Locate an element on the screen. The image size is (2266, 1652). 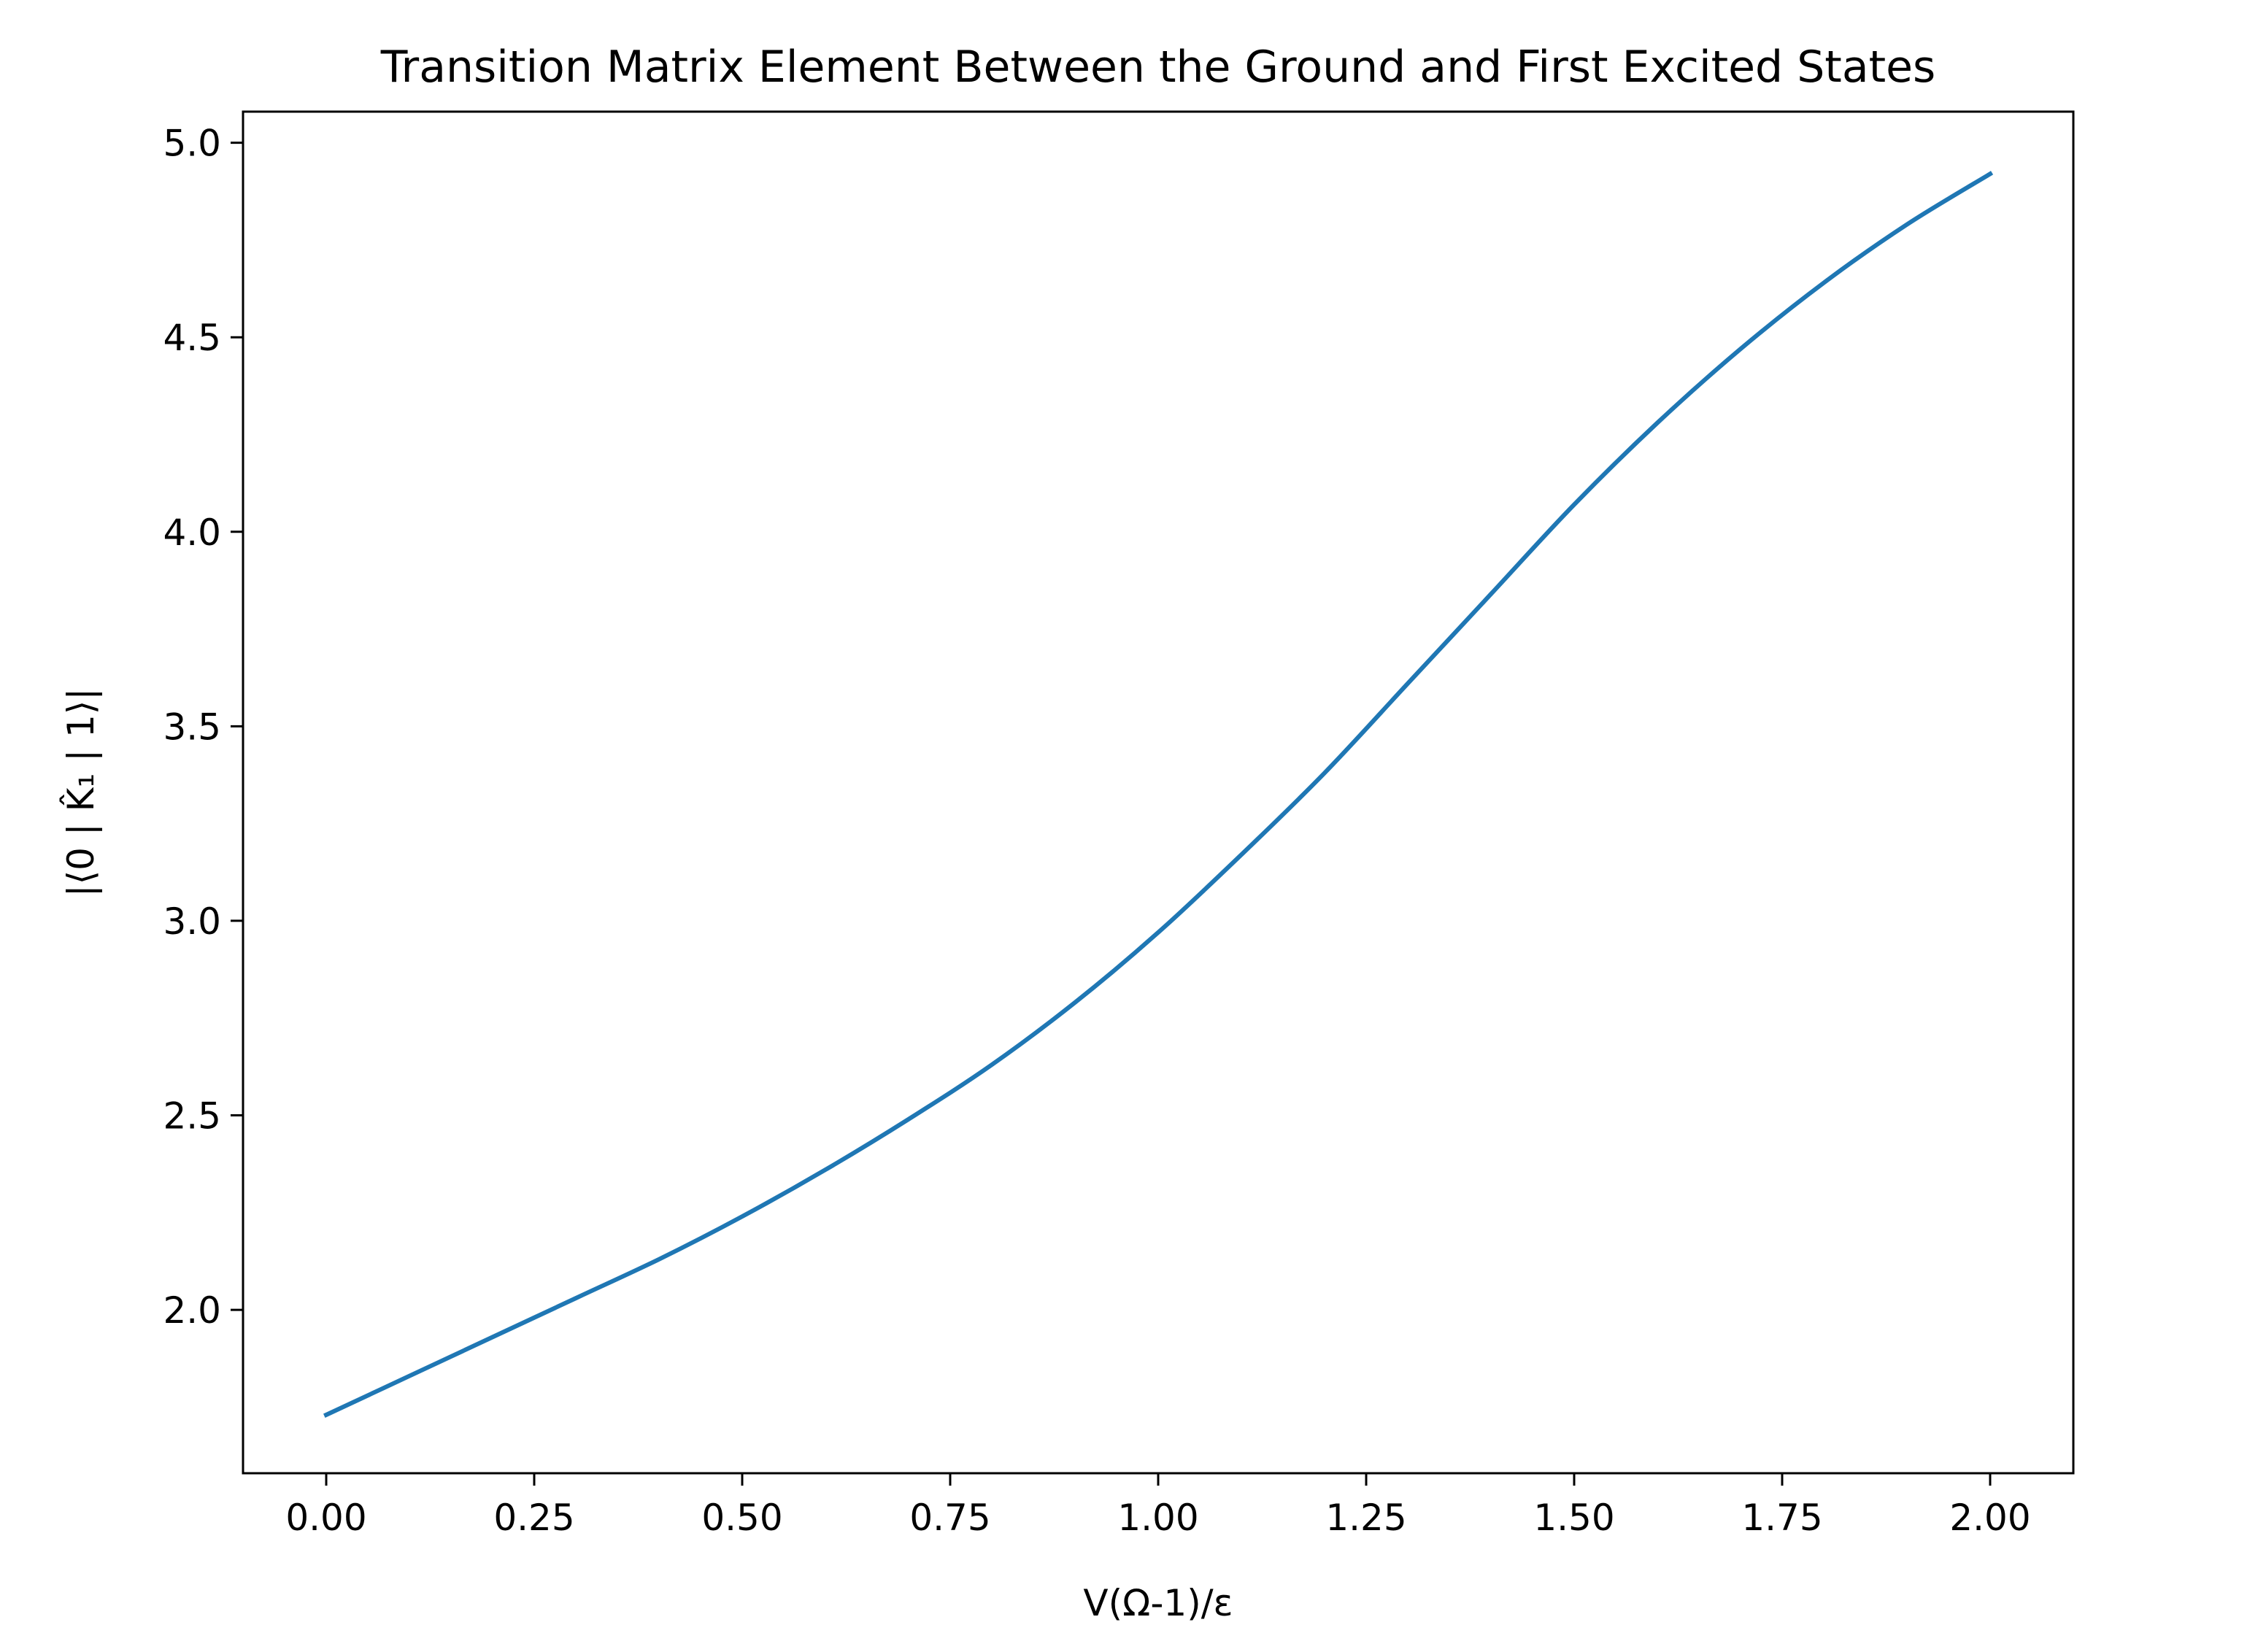
x-tick-label: 1.00 is located at coordinates (1157, 1518).